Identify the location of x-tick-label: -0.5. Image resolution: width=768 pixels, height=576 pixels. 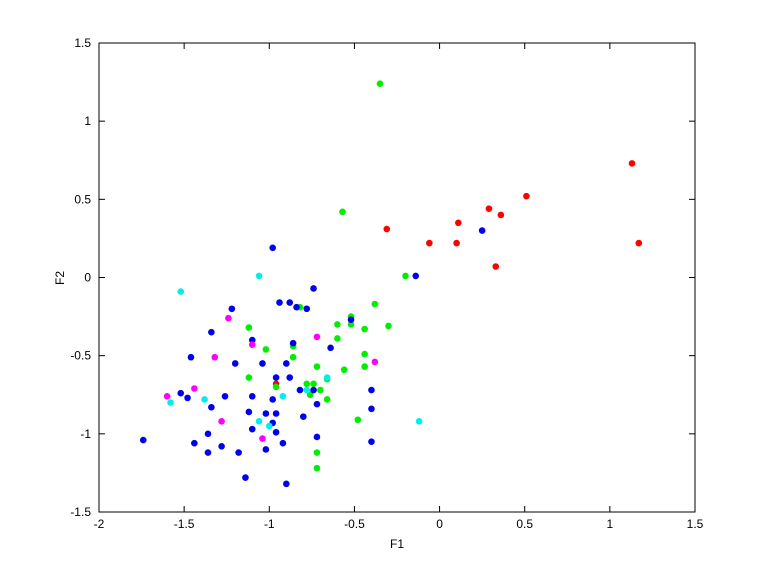
(354, 524).